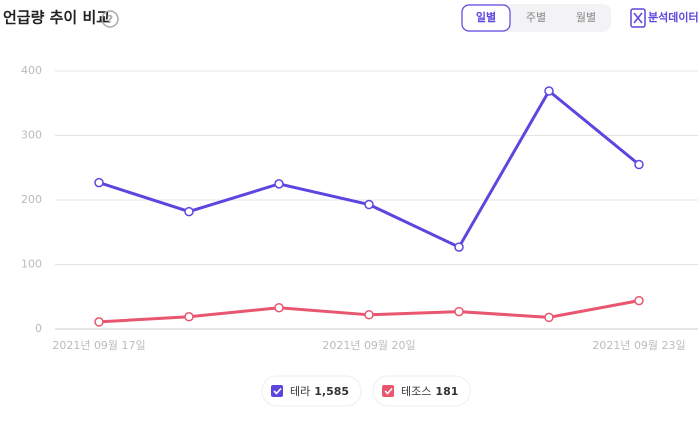  I want to click on x-tick-label: 2021년 09월 20일, so click(368, 345).